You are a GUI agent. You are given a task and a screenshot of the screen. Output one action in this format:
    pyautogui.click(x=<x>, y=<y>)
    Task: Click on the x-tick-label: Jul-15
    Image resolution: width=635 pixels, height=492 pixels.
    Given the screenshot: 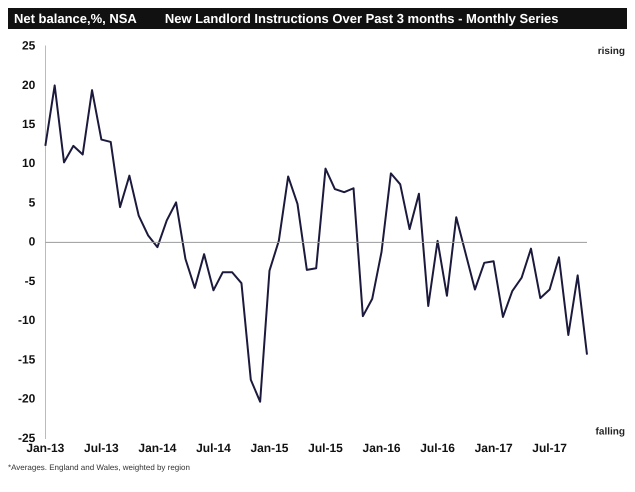 What is the action you would take?
    pyautogui.click(x=326, y=448)
    